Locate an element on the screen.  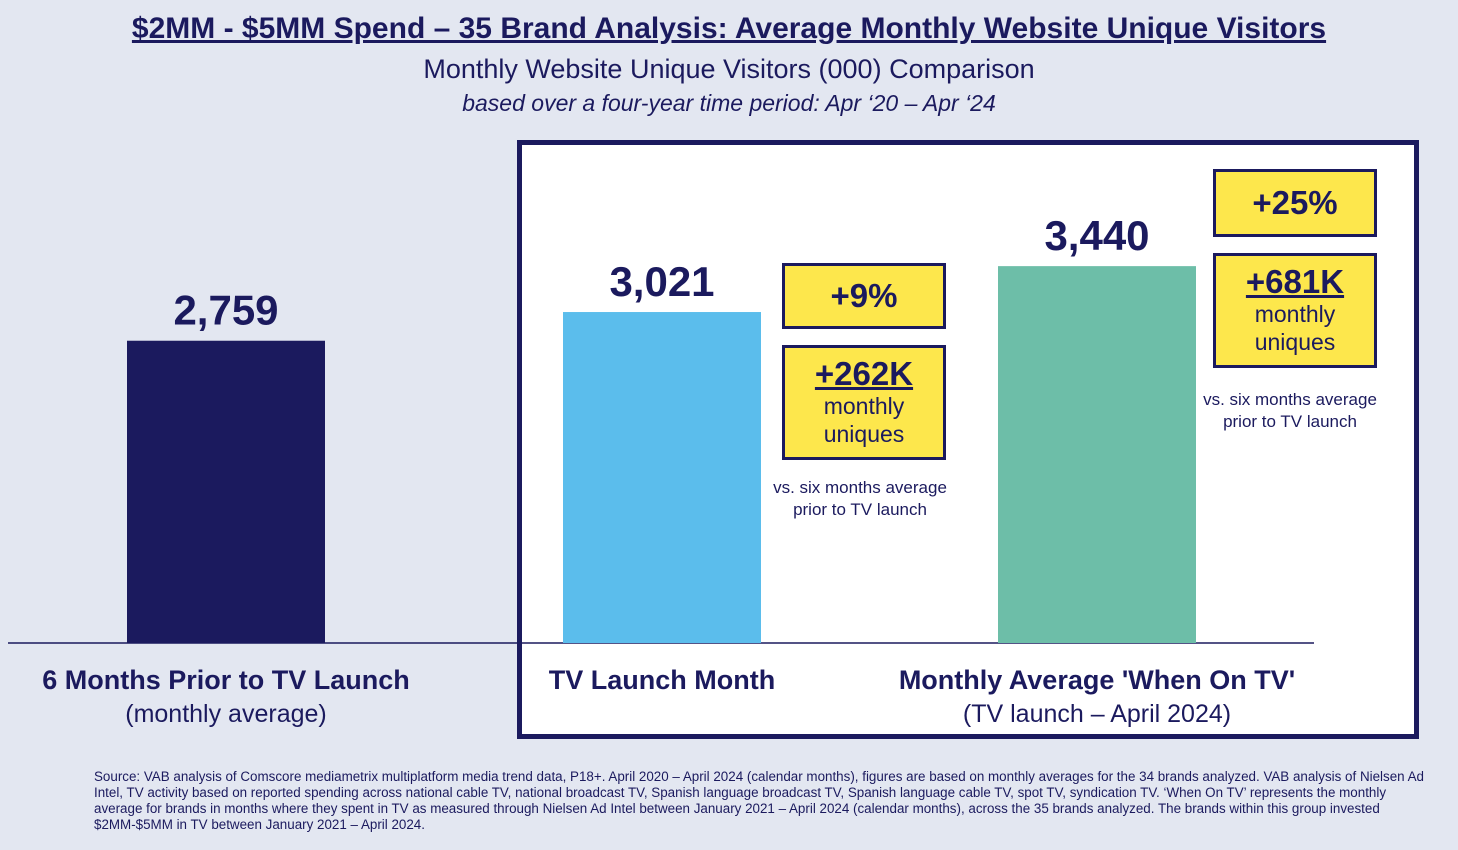
bar-value-label-3: 3,440 is located at coordinates (1096, 235).